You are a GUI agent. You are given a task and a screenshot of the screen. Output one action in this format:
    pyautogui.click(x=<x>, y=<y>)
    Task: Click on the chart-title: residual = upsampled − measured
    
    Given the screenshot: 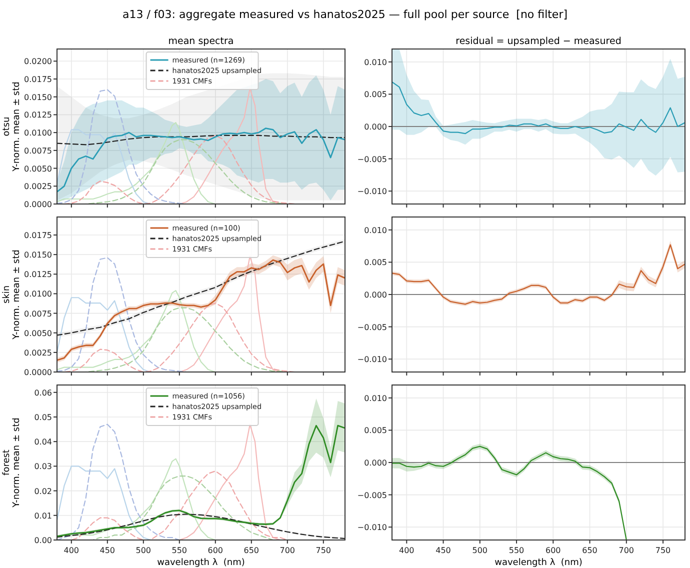 What is the action you would take?
    pyautogui.click(x=539, y=41)
    